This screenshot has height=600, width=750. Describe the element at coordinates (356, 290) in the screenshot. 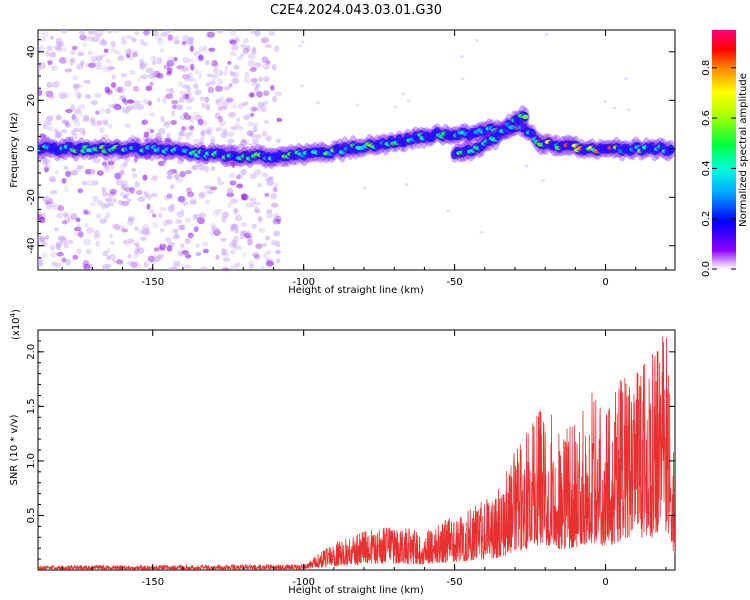

I see `spectrogram-x-axis-label: Height of straight line (km)` at that location.